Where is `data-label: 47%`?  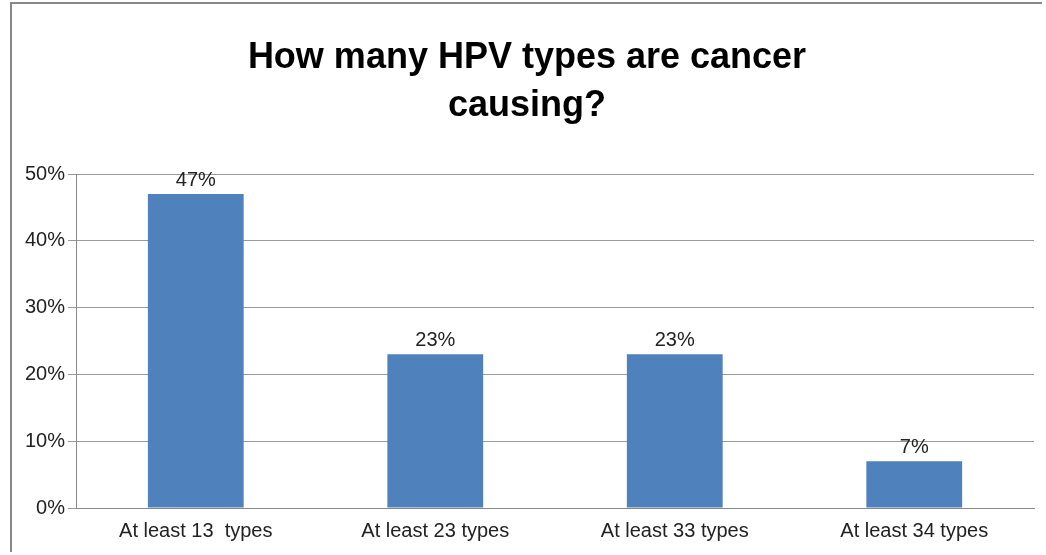
data-label: 47% is located at coordinates (196, 178).